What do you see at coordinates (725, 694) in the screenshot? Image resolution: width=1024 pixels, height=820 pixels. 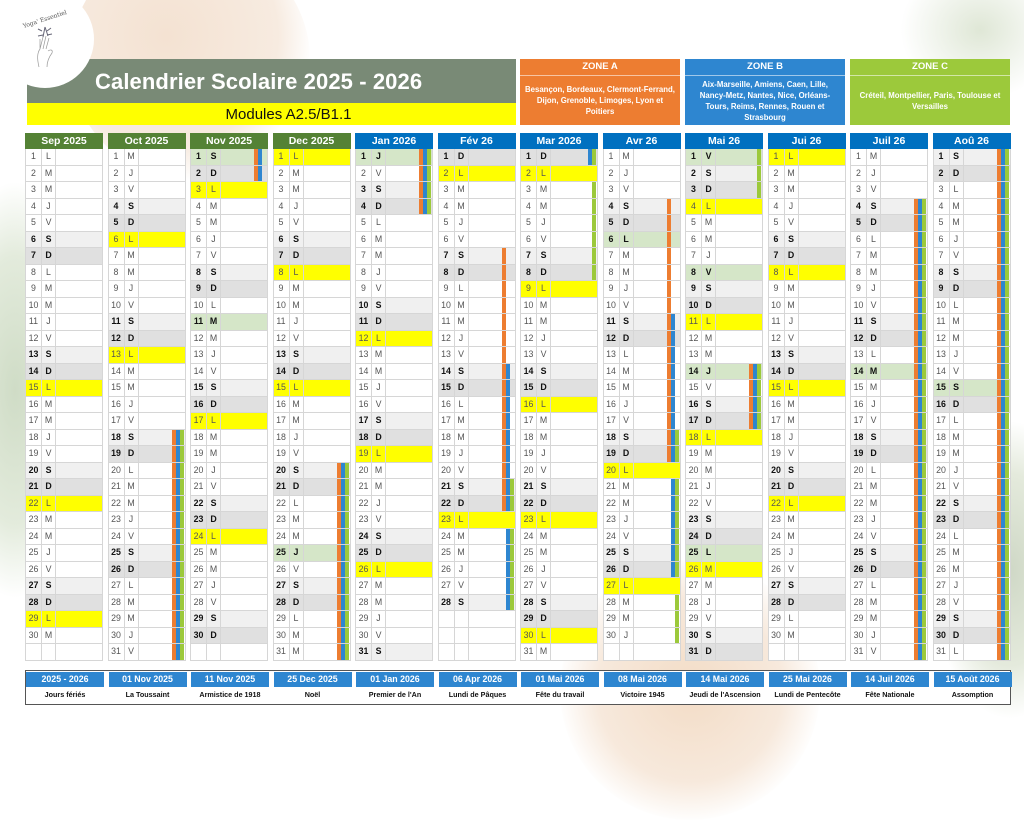 I see `holiday-label: Jeudi de l'Ascension` at bounding box center [725, 694].